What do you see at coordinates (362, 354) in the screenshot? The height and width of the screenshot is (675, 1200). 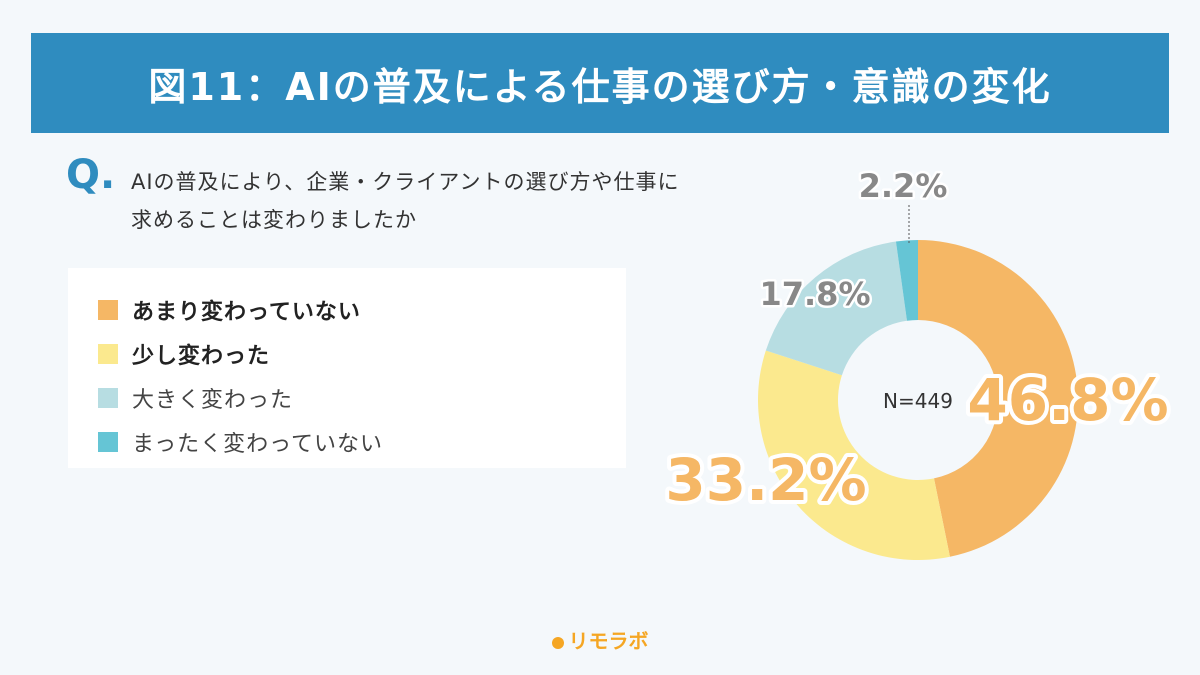 I see `legend-item: 少し変わった` at bounding box center [362, 354].